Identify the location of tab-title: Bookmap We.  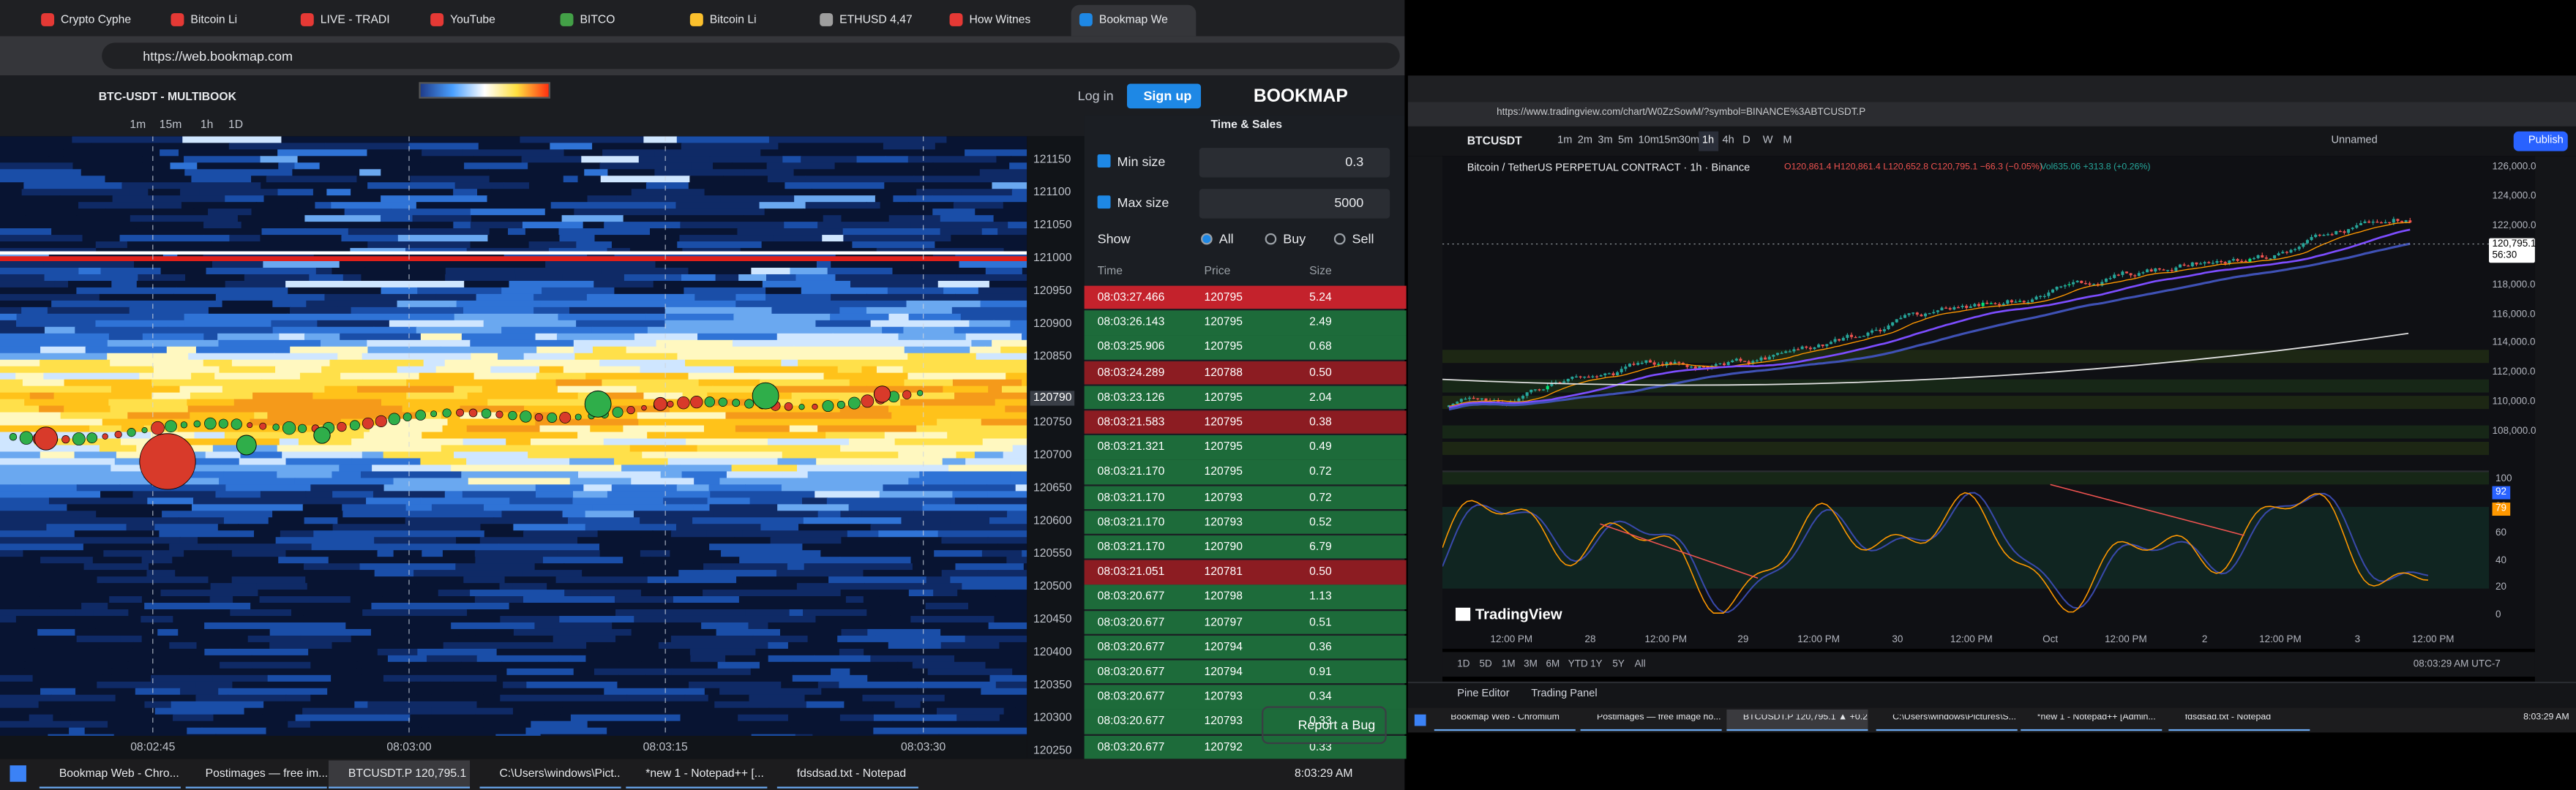
(1133, 20).